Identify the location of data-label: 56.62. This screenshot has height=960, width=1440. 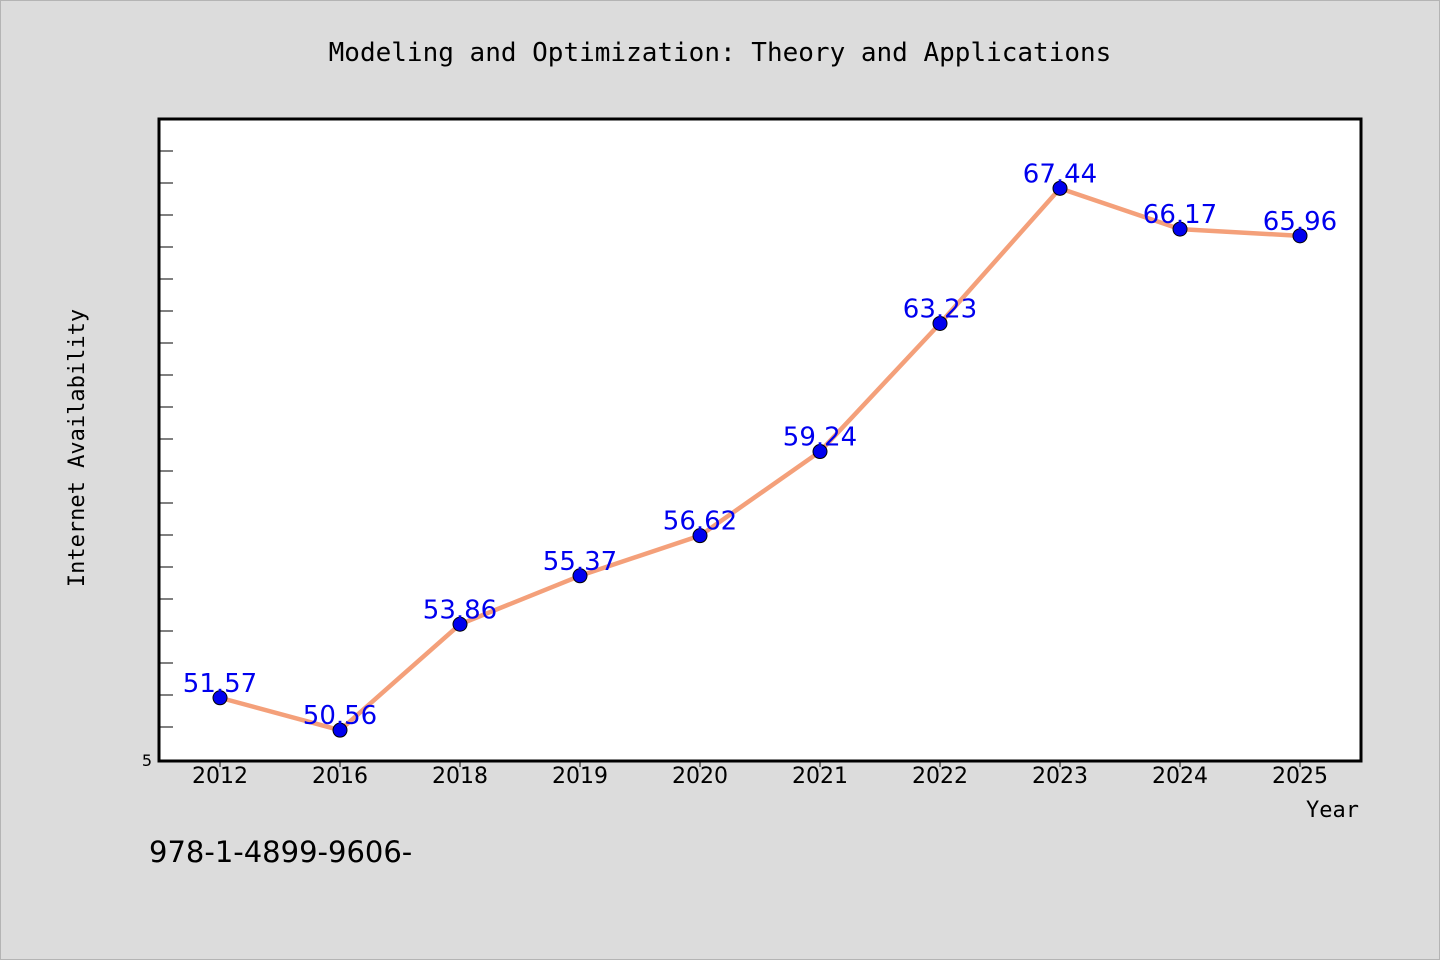
(700, 522).